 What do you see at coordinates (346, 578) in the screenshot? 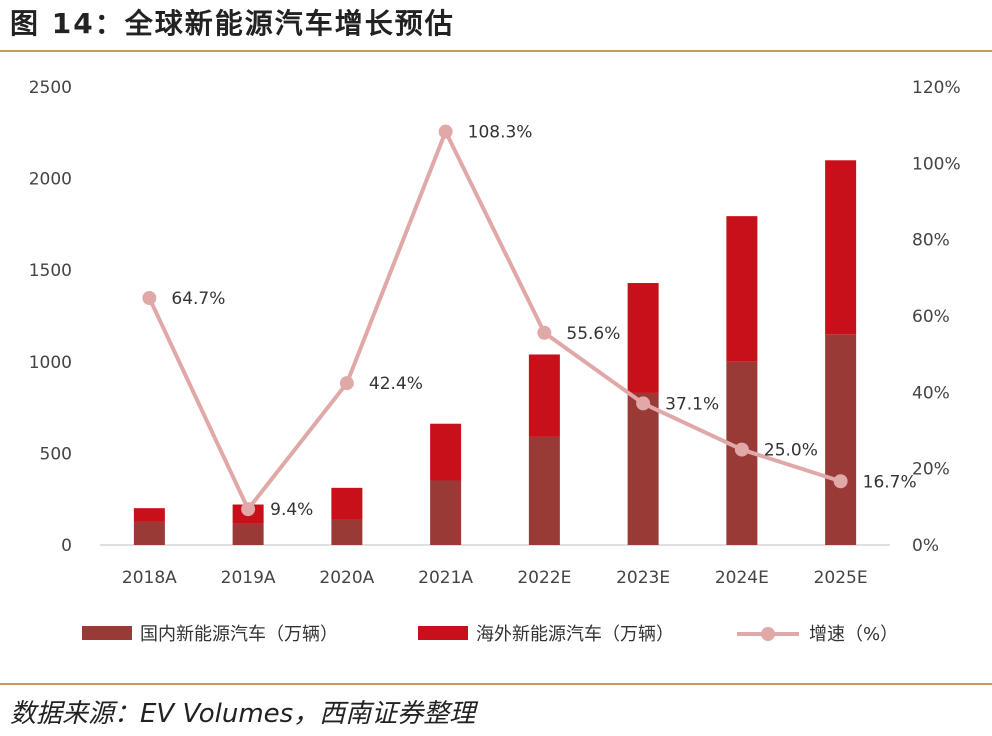
I see `x-tick-label: 2020A` at bounding box center [346, 578].